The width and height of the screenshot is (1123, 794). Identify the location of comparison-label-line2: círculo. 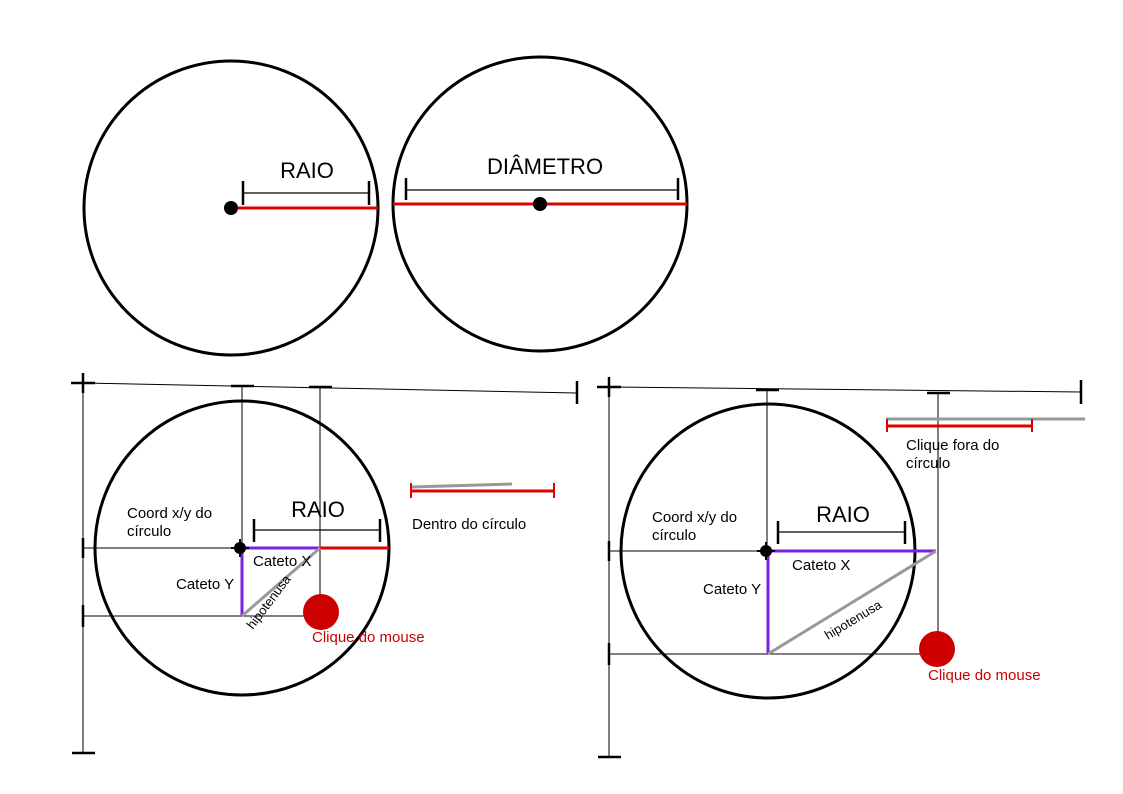
(928, 463).